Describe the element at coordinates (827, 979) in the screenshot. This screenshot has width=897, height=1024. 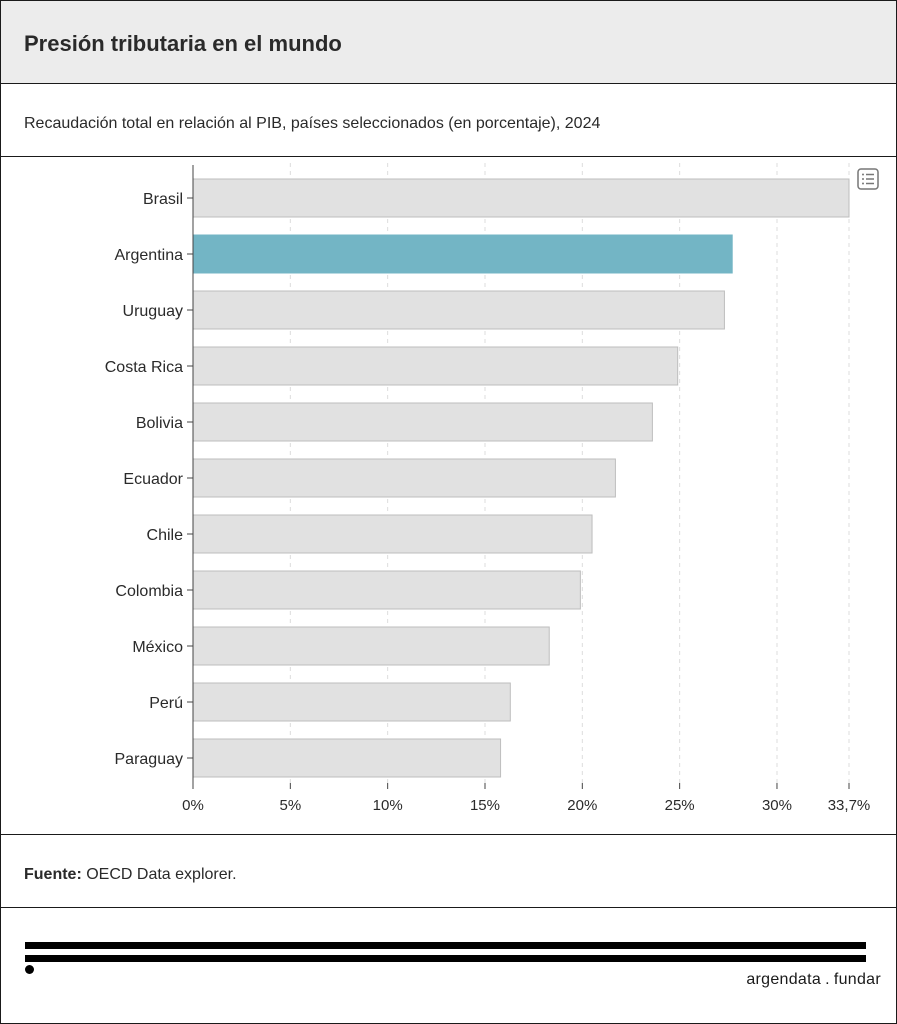
I see `logo-sep: .` at that location.